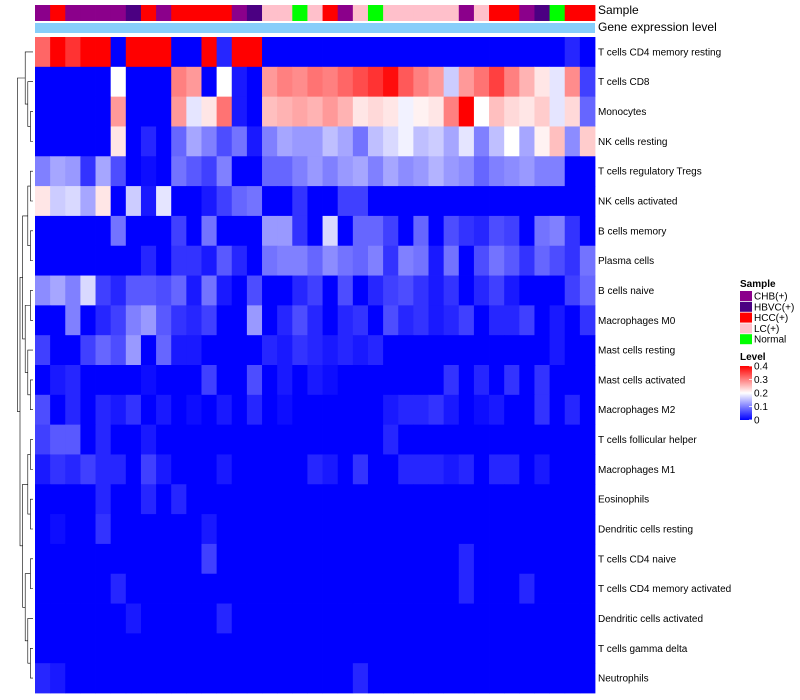 The width and height of the screenshot is (800, 700). What do you see at coordinates (659, 52) in the screenshot?
I see `row-label: T cells CD4 memory resting` at bounding box center [659, 52].